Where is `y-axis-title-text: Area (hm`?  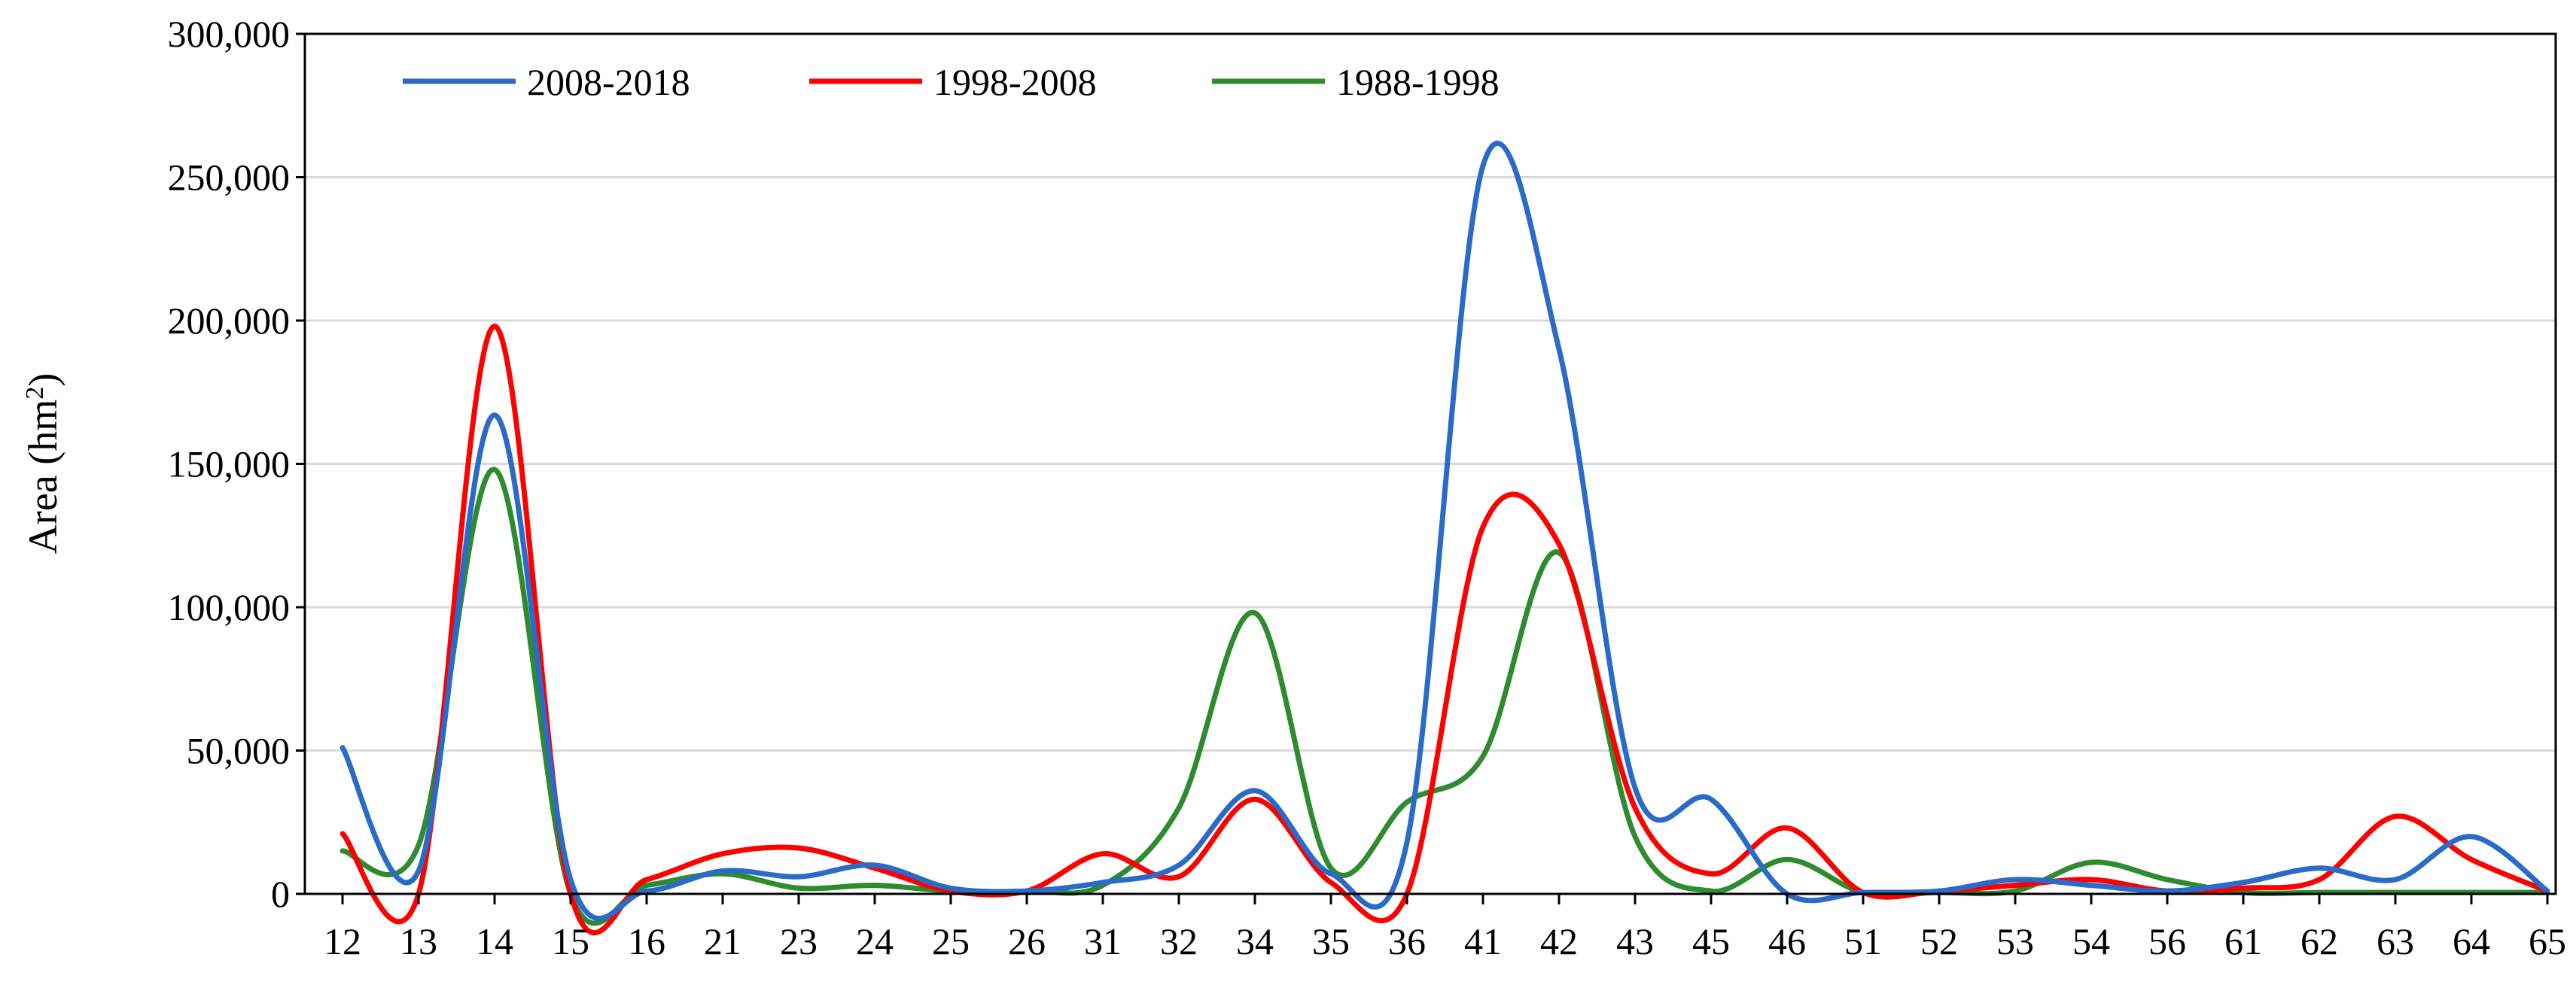 y-axis-title-text: Area (hm is located at coordinates (42, 477).